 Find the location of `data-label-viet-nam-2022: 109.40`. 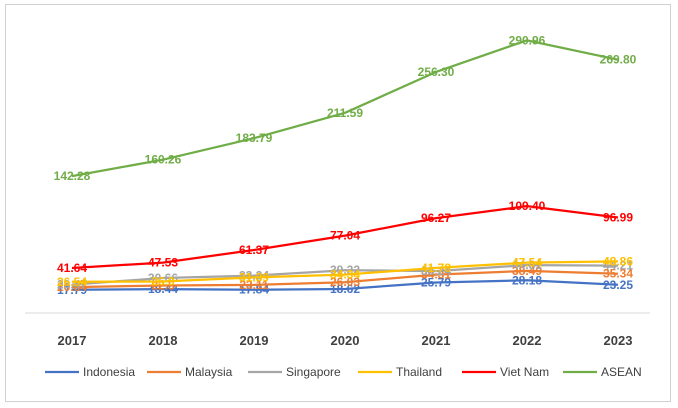

data-label-viet-nam-2022: 109.40 is located at coordinates (527, 206).